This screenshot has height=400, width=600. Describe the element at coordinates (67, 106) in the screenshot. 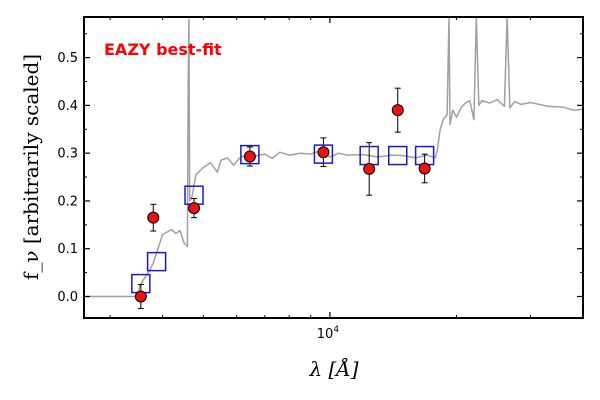

I see `y-tick-label: 0.4` at that location.